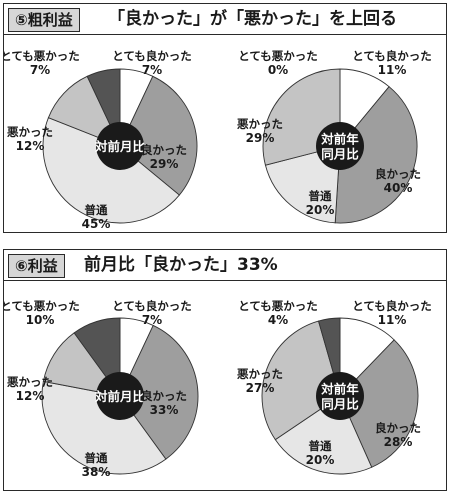  What do you see at coordinates (278, 70) in the screenshot?
I see `slice-value: 0%` at bounding box center [278, 70].